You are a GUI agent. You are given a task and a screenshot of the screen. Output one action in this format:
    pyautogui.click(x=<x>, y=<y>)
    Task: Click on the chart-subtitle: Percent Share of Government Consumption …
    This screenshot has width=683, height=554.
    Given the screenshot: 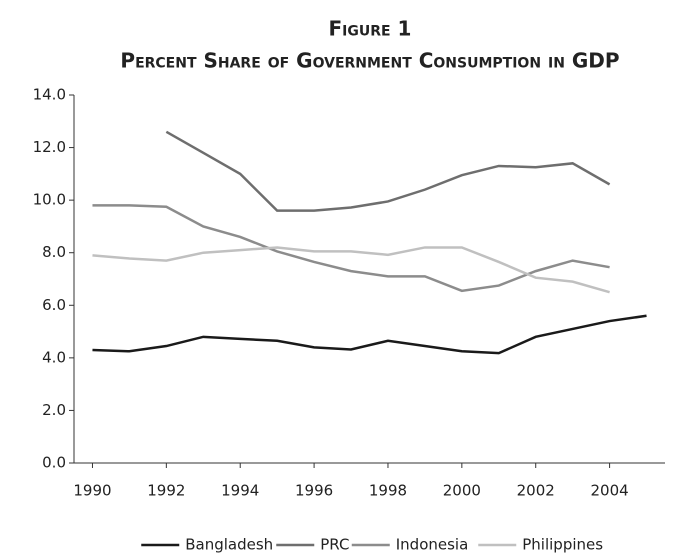 What is the action you would take?
    pyautogui.click(x=369, y=61)
    